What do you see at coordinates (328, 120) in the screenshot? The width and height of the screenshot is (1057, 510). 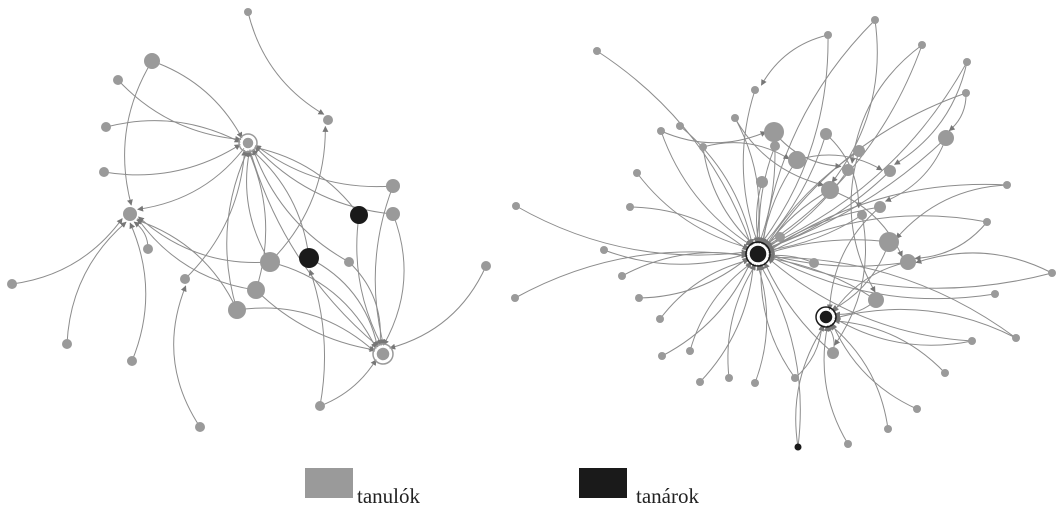 I see `left-hub-d-student` at bounding box center [328, 120].